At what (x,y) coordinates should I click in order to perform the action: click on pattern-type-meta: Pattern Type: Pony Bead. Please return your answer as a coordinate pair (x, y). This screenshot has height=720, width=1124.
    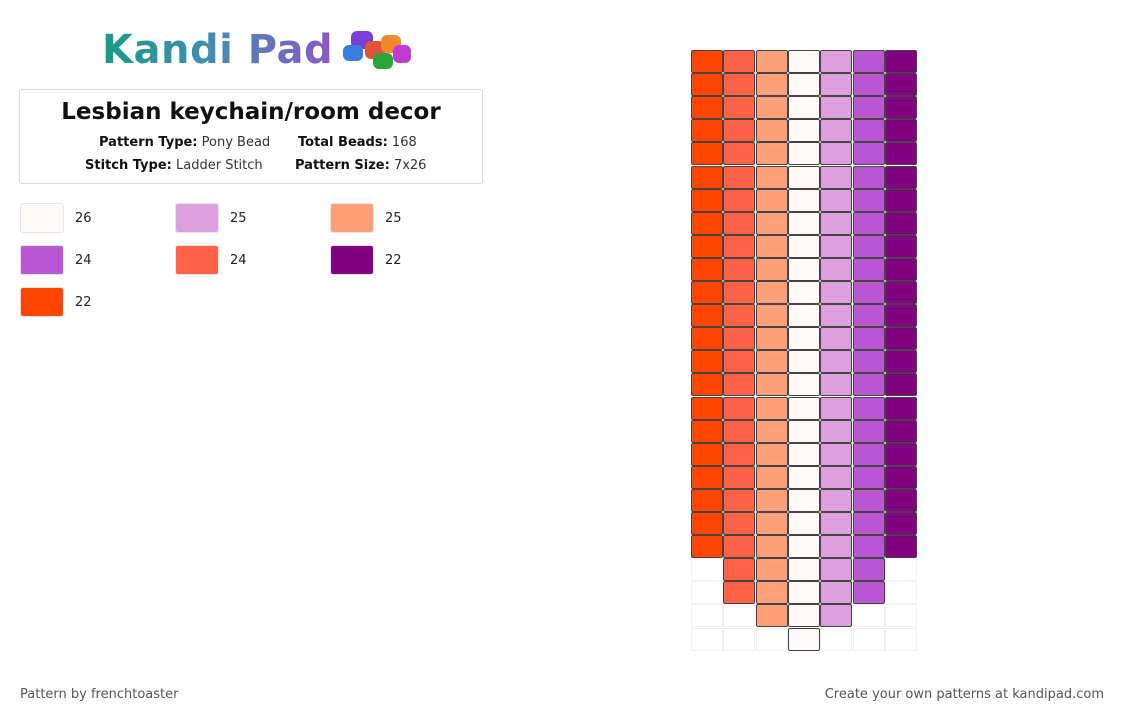
    Looking at the image, I should click on (184, 142).